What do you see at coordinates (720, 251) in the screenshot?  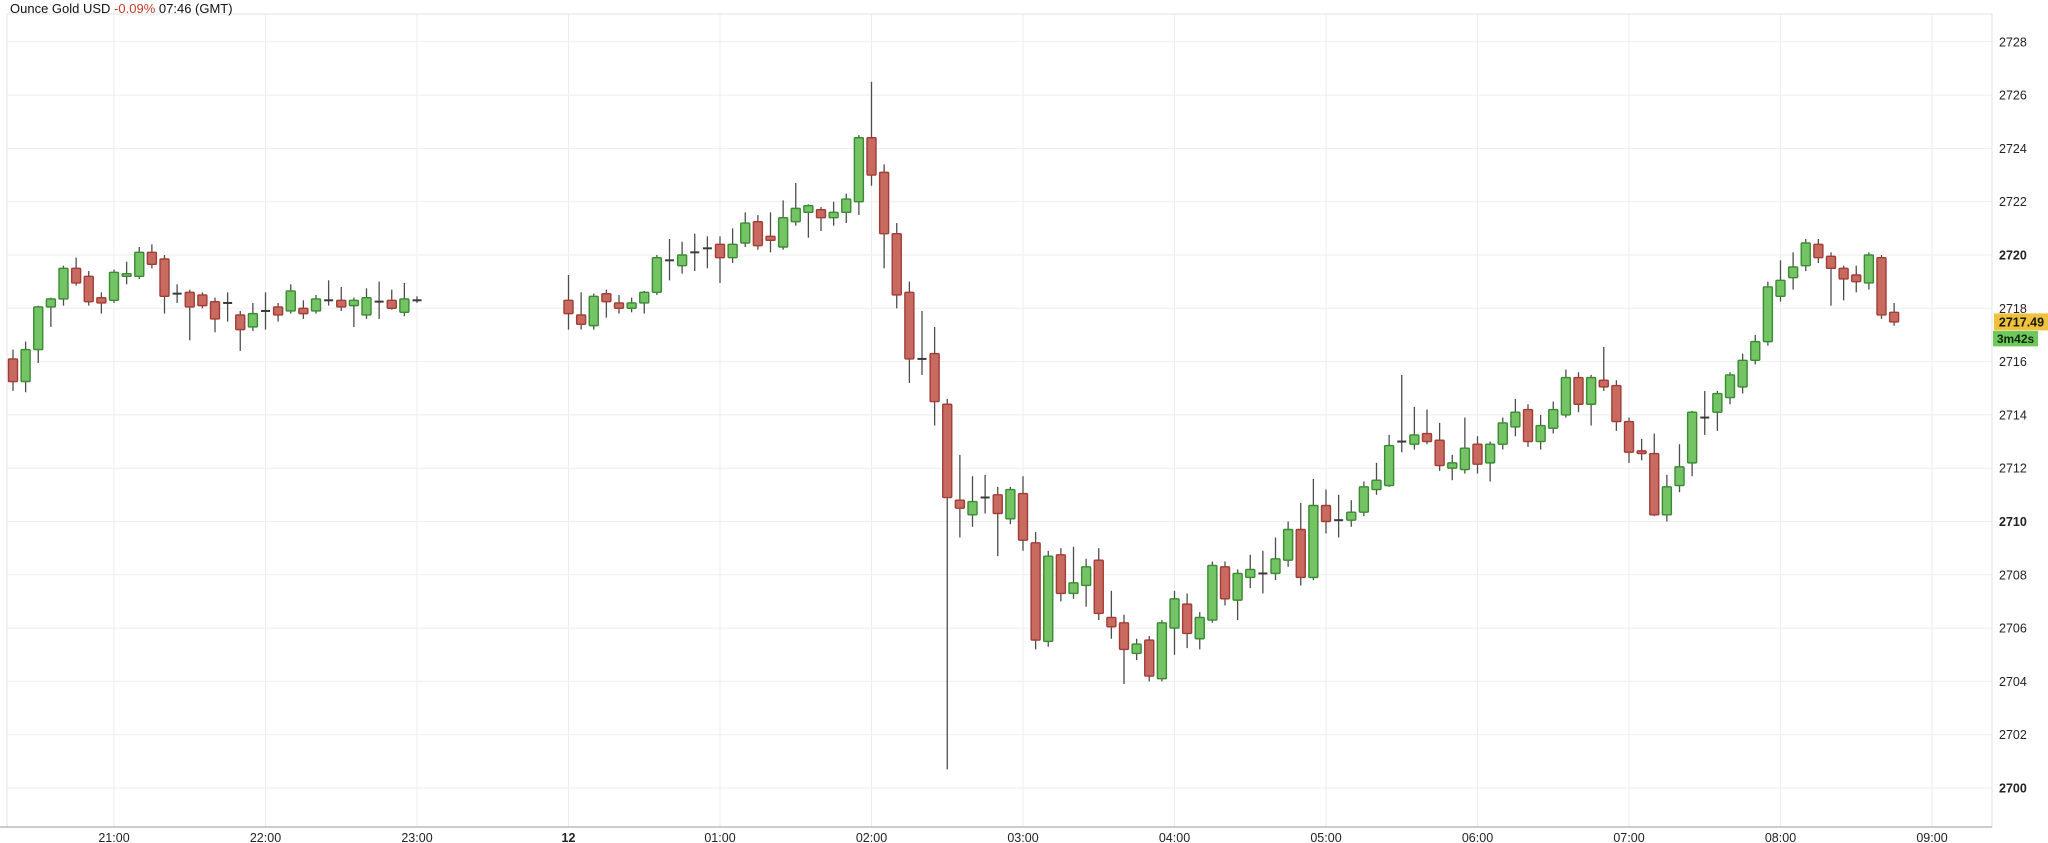 I see `candle-down-01:00` at bounding box center [720, 251].